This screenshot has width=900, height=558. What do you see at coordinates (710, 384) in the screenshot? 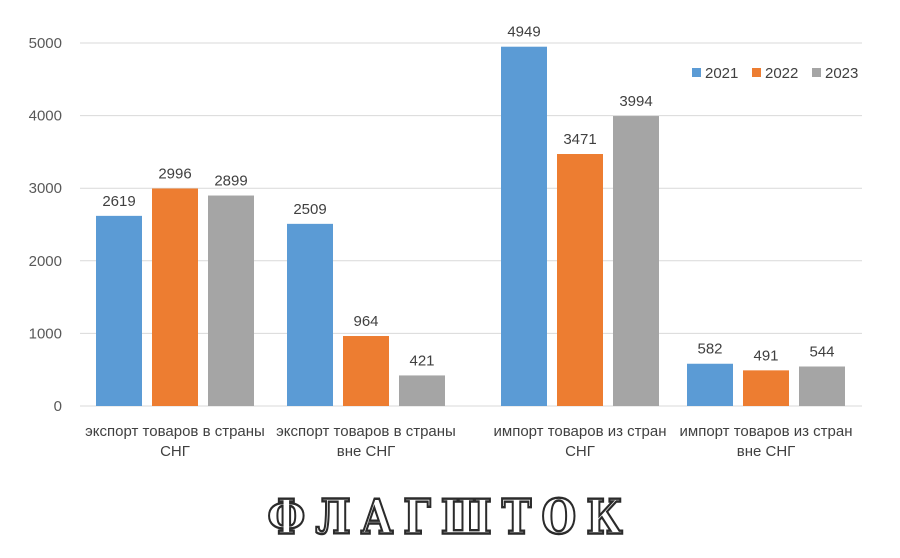
I see `bar-2021-cat4` at bounding box center [710, 384].